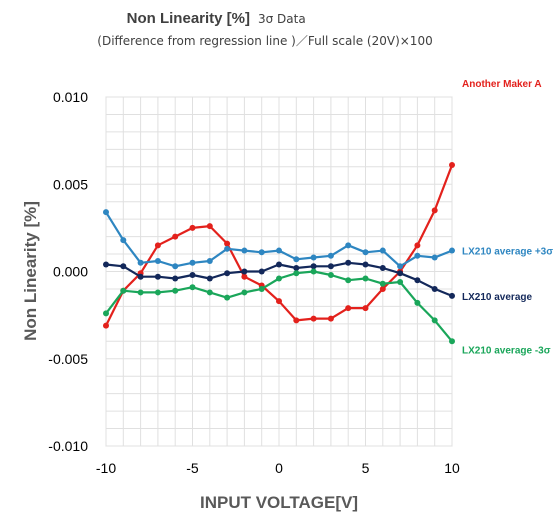 This screenshot has height=520, width=558. What do you see at coordinates (192, 468) in the screenshot?
I see `x-tick-label: -5` at bounding box center [192, 468].